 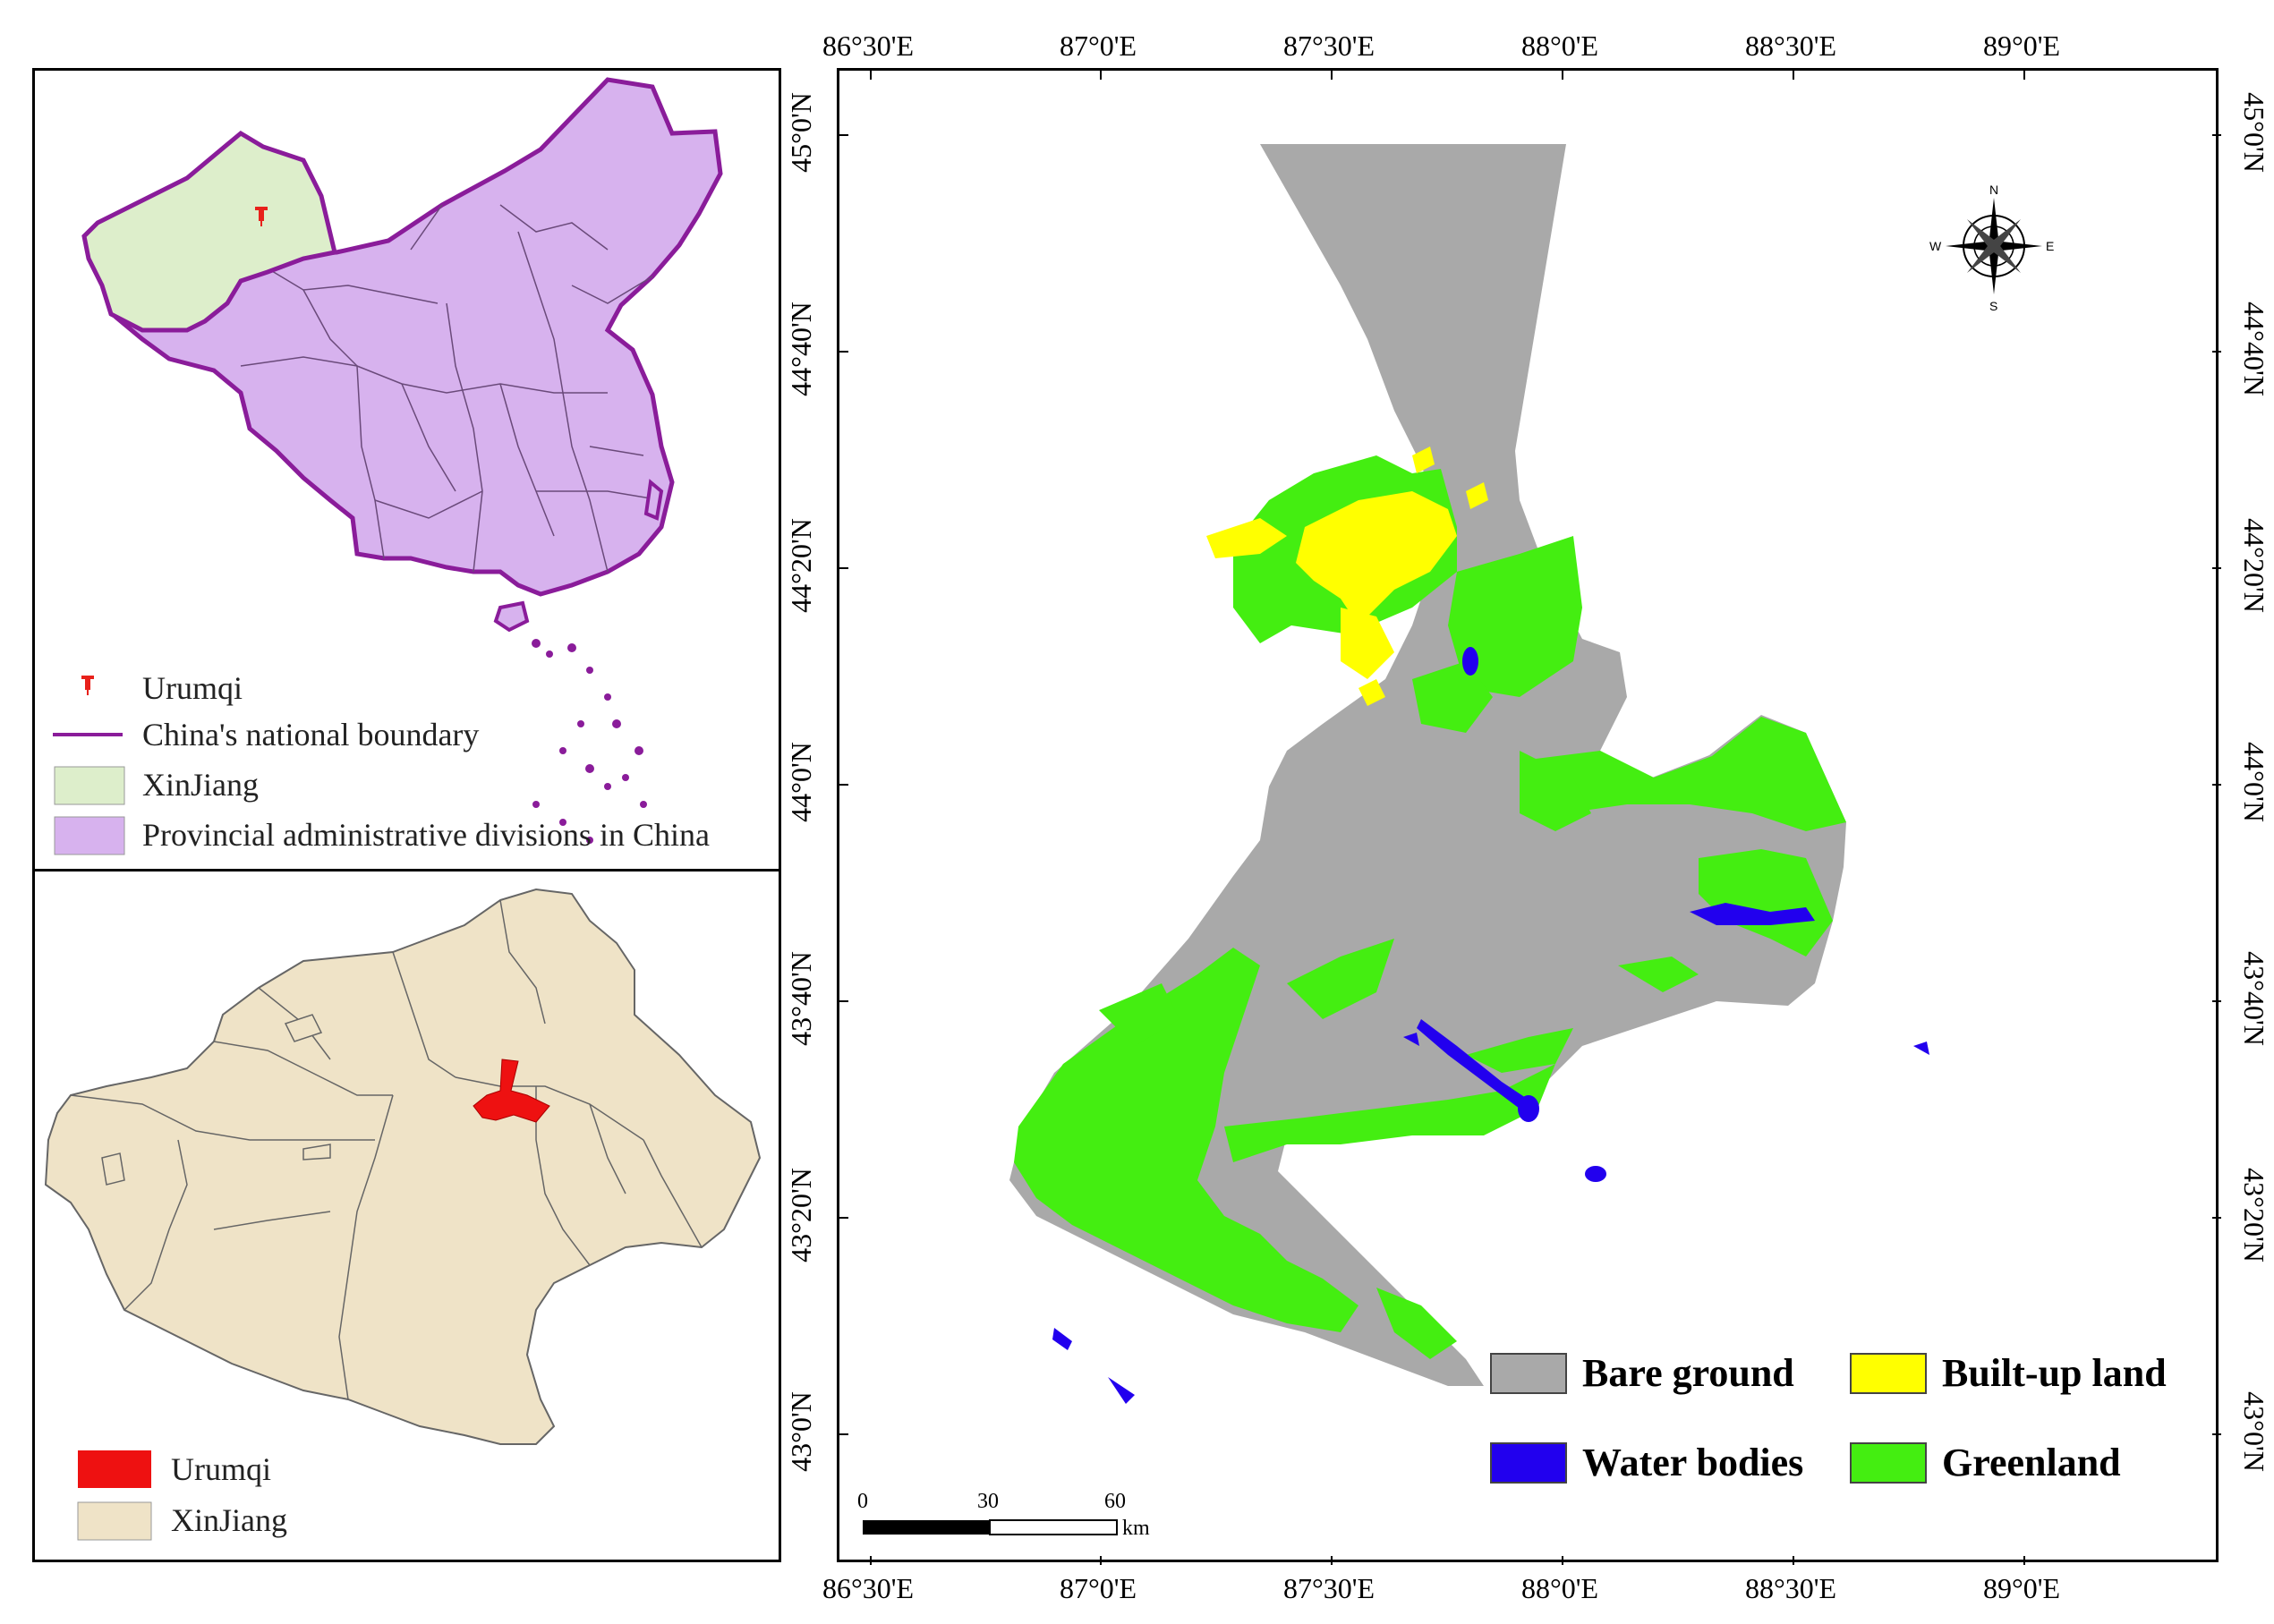 I want to click on x-tick-label-top: 86°30'E, so click(x=868, y=46).